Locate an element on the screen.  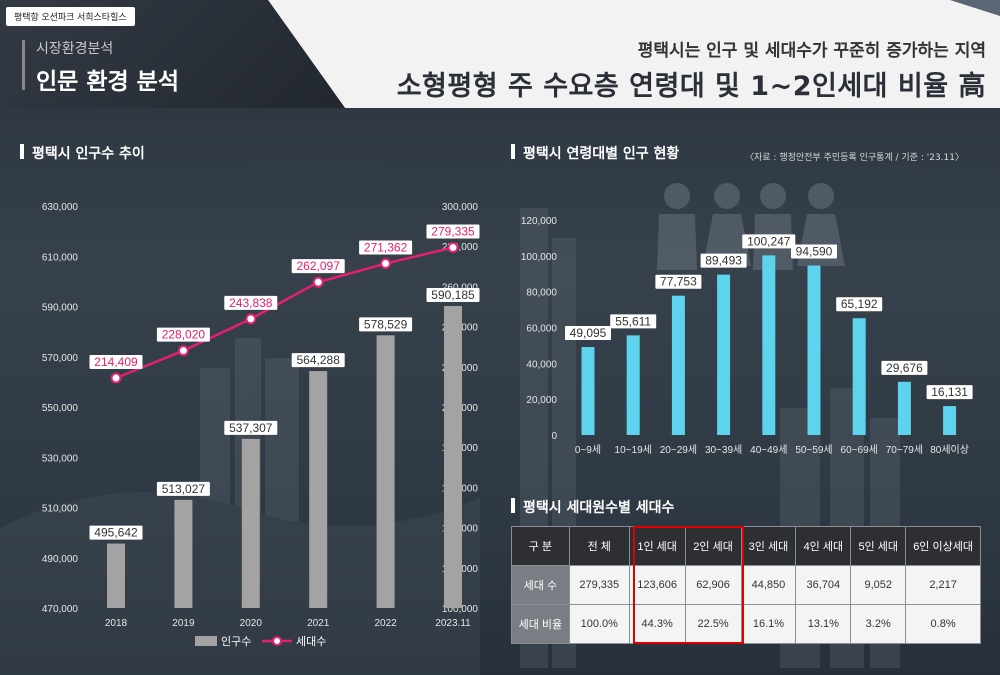
population-data-label: 564,288 is located at coordinates (319, 360).